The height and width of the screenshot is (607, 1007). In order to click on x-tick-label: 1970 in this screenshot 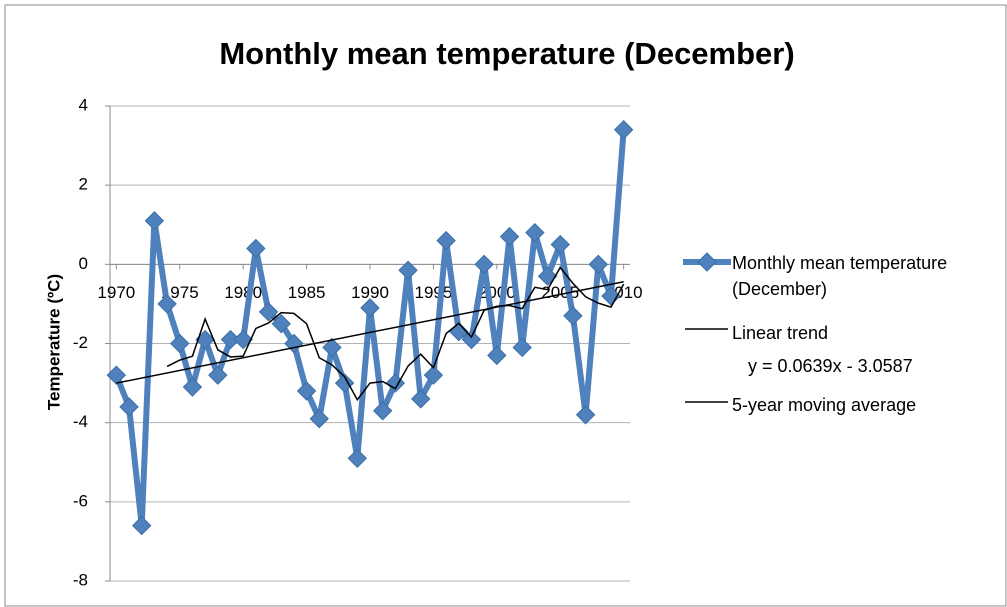, I will do `click(116, 292)`.